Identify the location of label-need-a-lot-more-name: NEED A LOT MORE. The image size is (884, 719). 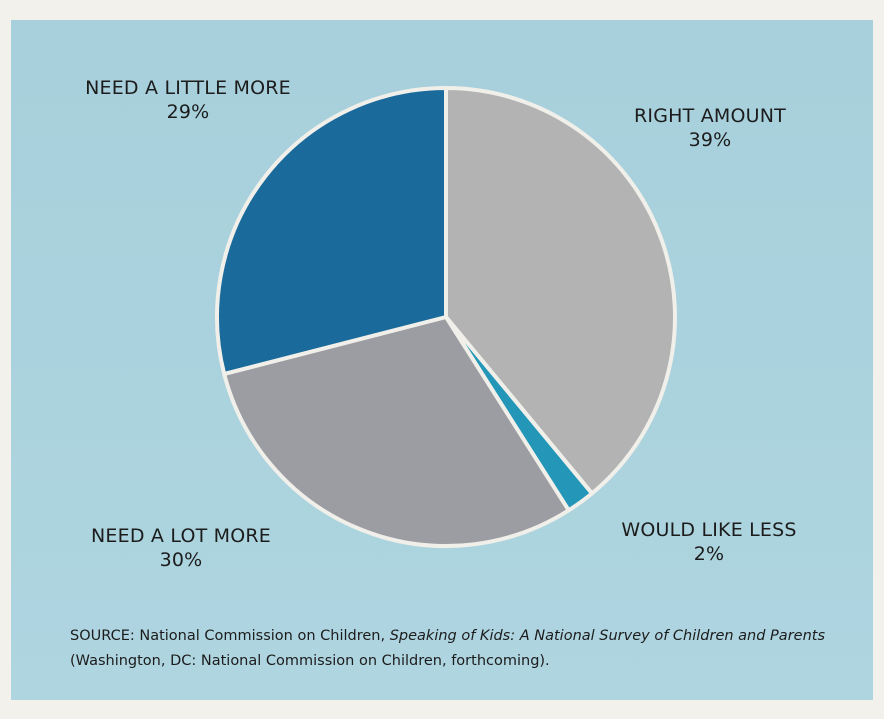
(181, 536).